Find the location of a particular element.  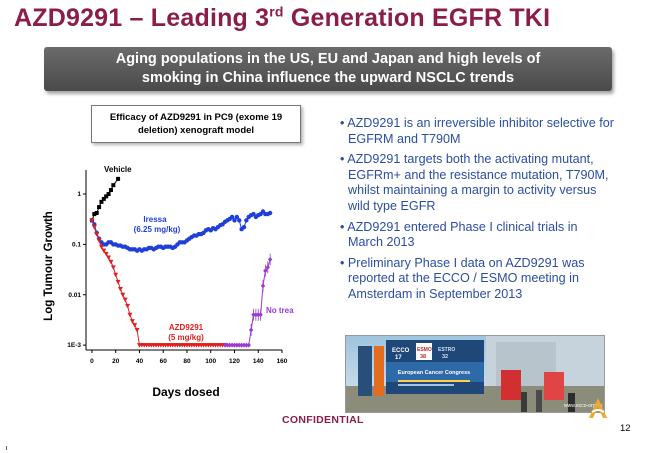

y-tick-label: 0.01 is located at coordinates (74, 295).